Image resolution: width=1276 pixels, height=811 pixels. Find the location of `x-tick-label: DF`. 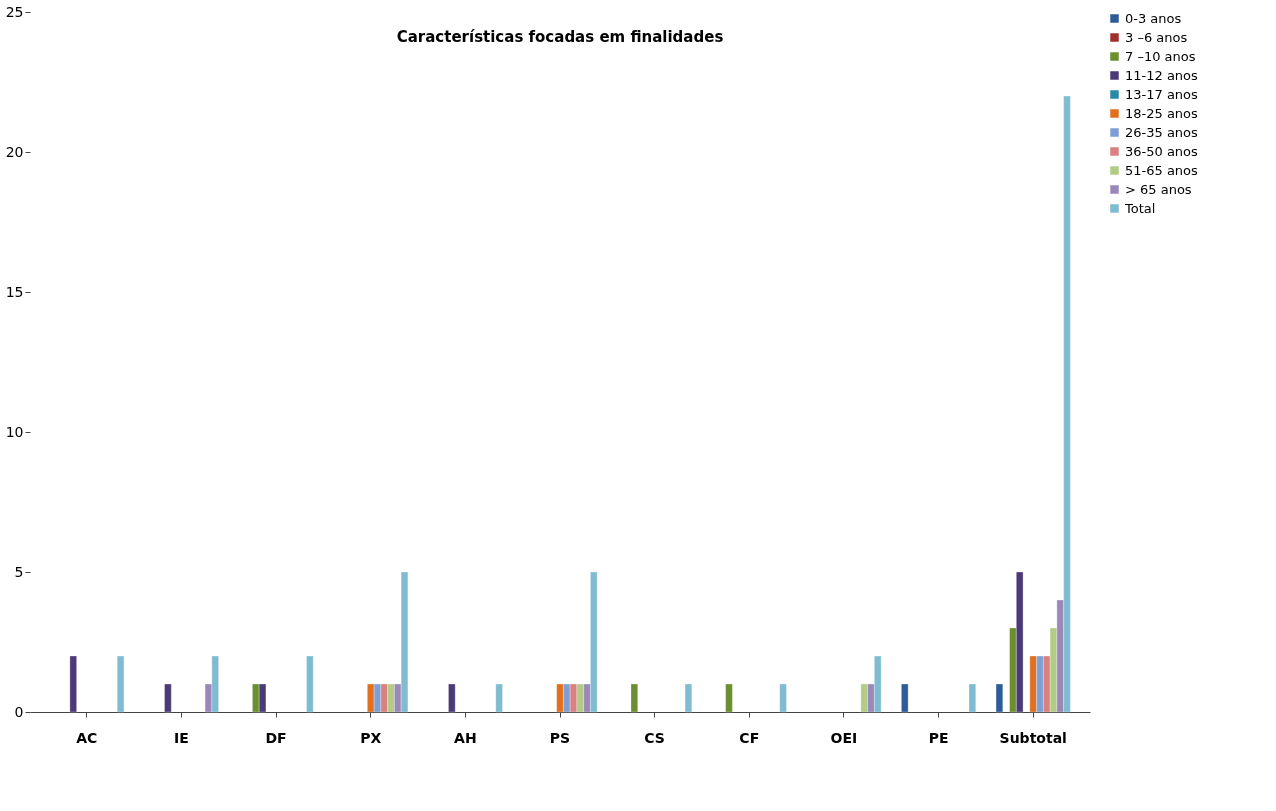

x-tick-label: DF is located at coordinates (276, 737).